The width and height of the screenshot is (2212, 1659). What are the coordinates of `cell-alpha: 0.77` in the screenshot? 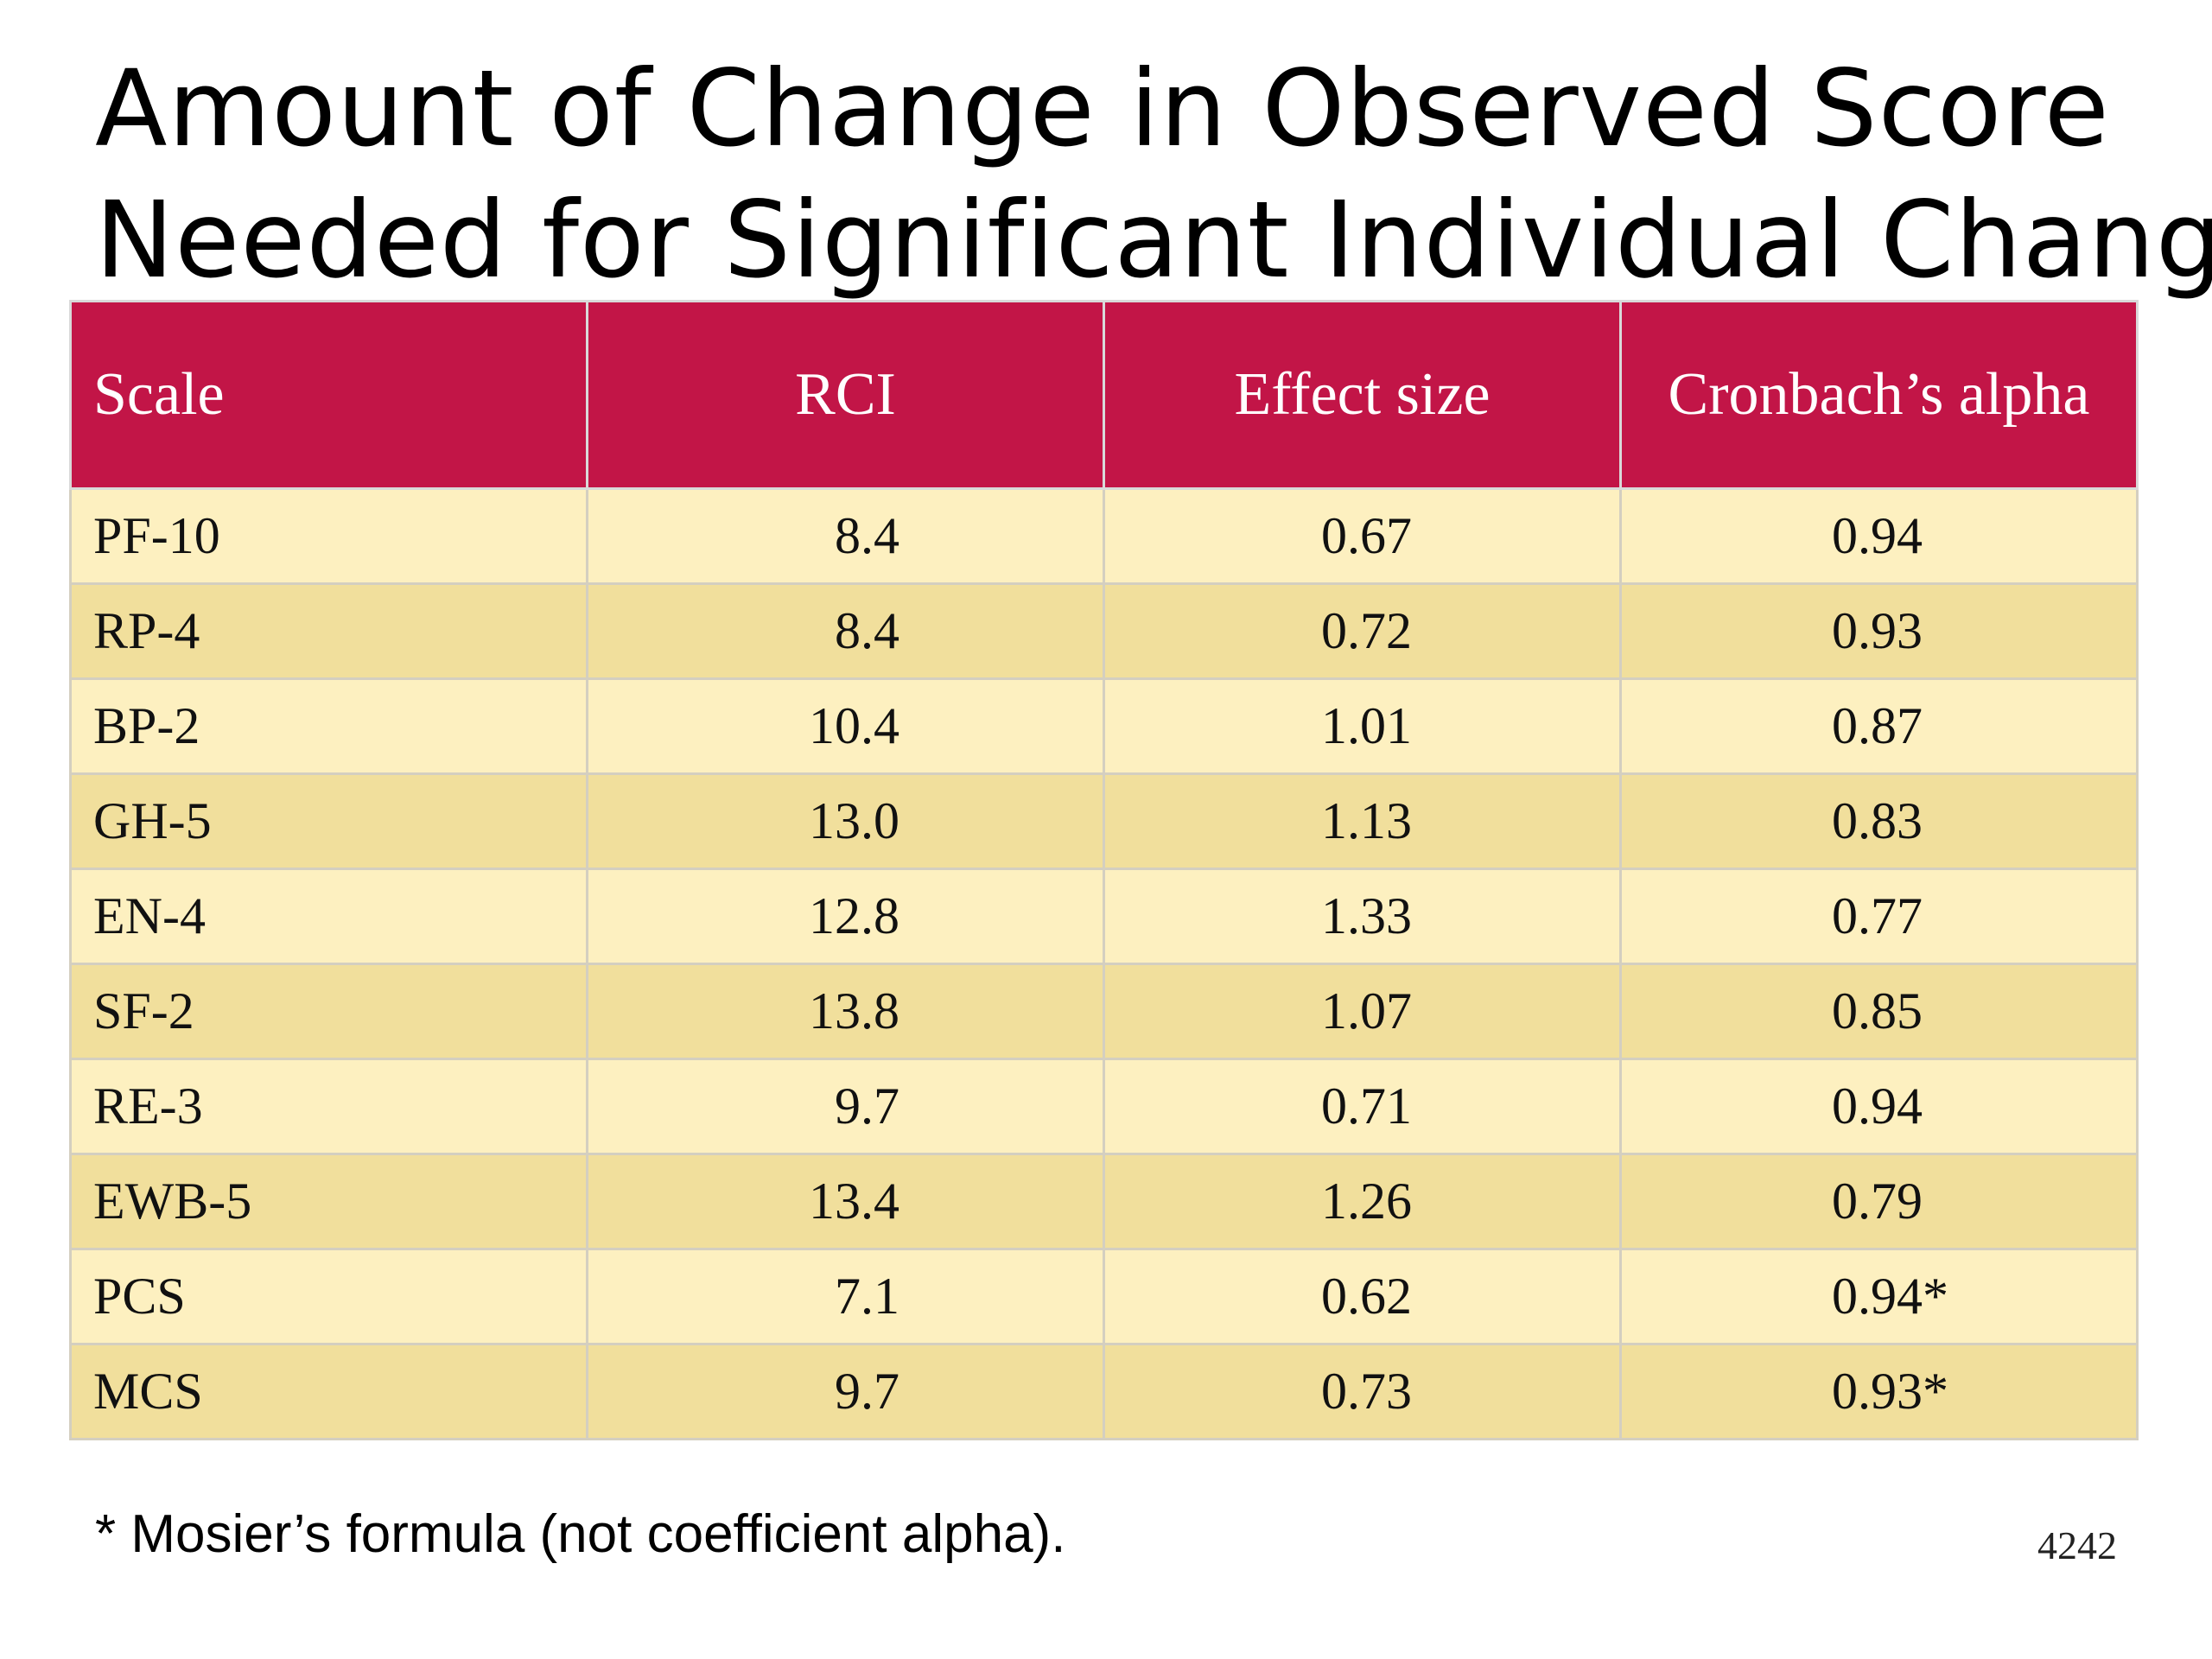 It's located at (1879, 916).